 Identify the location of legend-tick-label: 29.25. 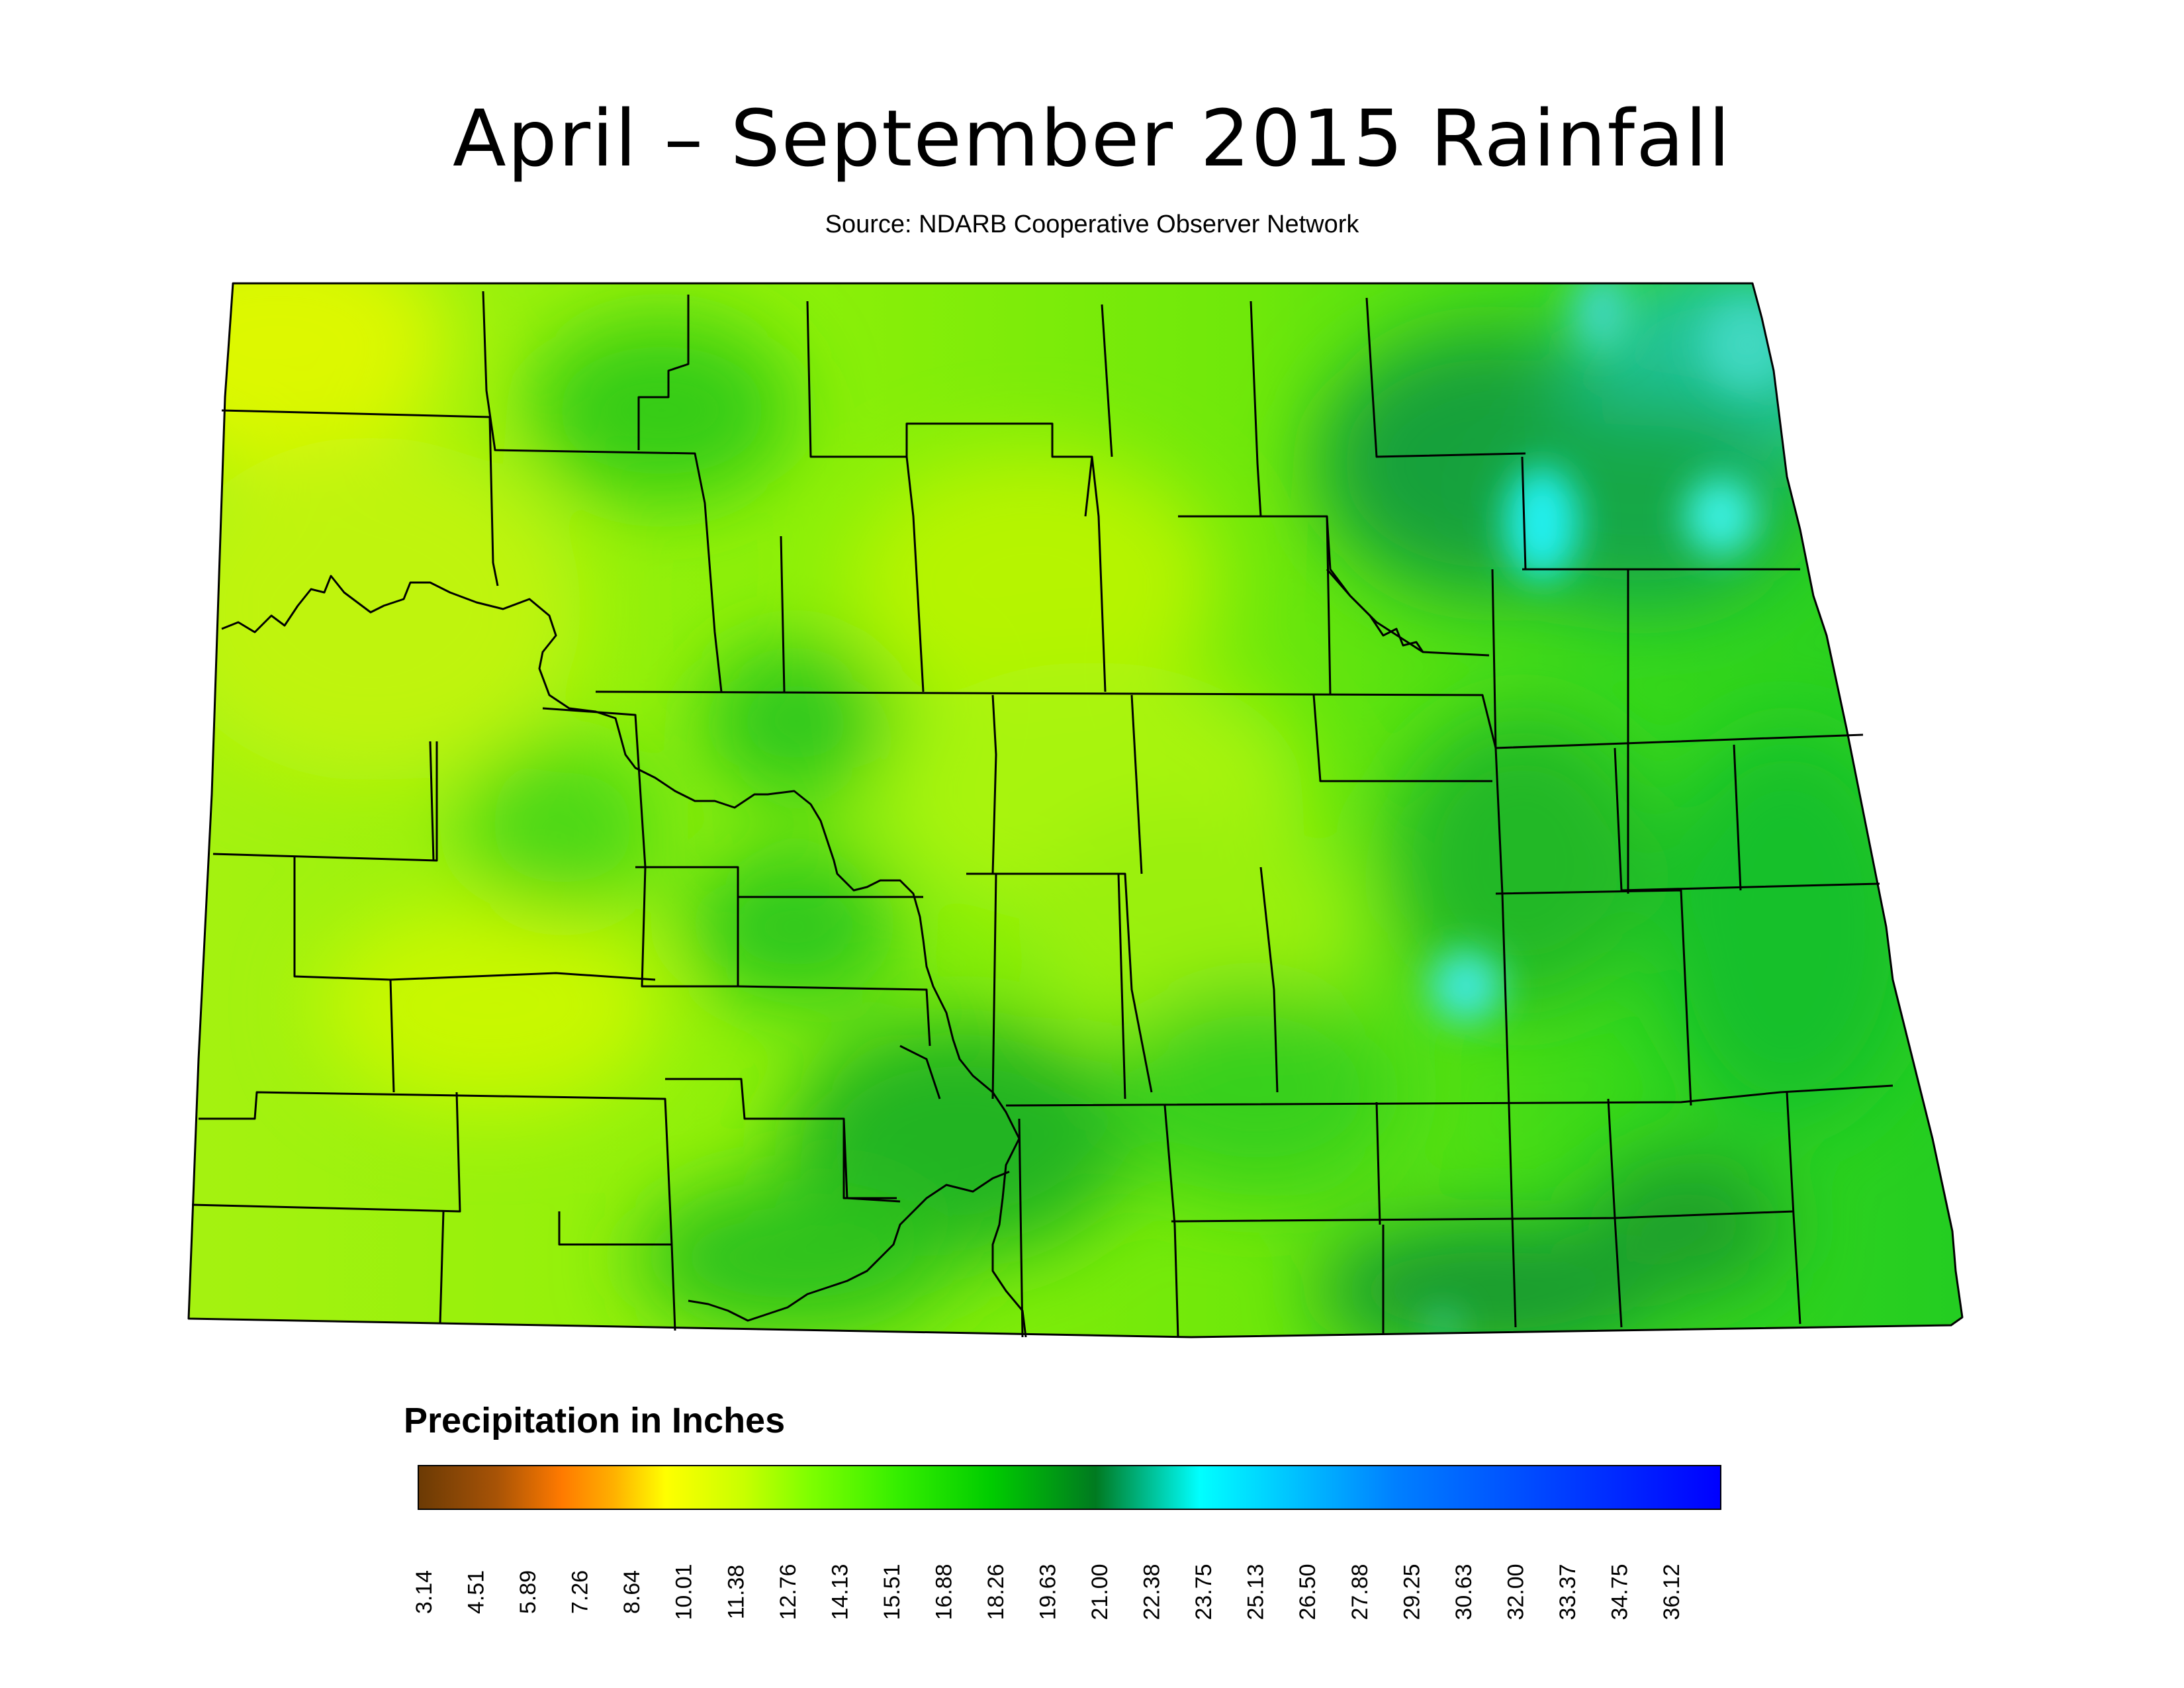
(1411, 1592).